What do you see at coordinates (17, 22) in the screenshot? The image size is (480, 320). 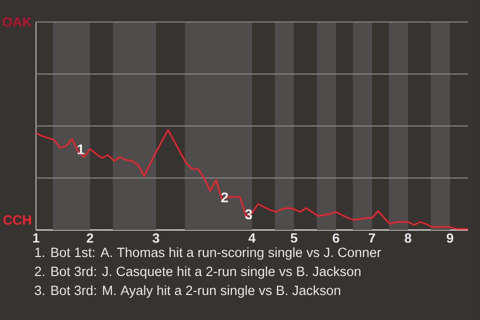 I see `text: OAK` at bounding box center [17, 22].